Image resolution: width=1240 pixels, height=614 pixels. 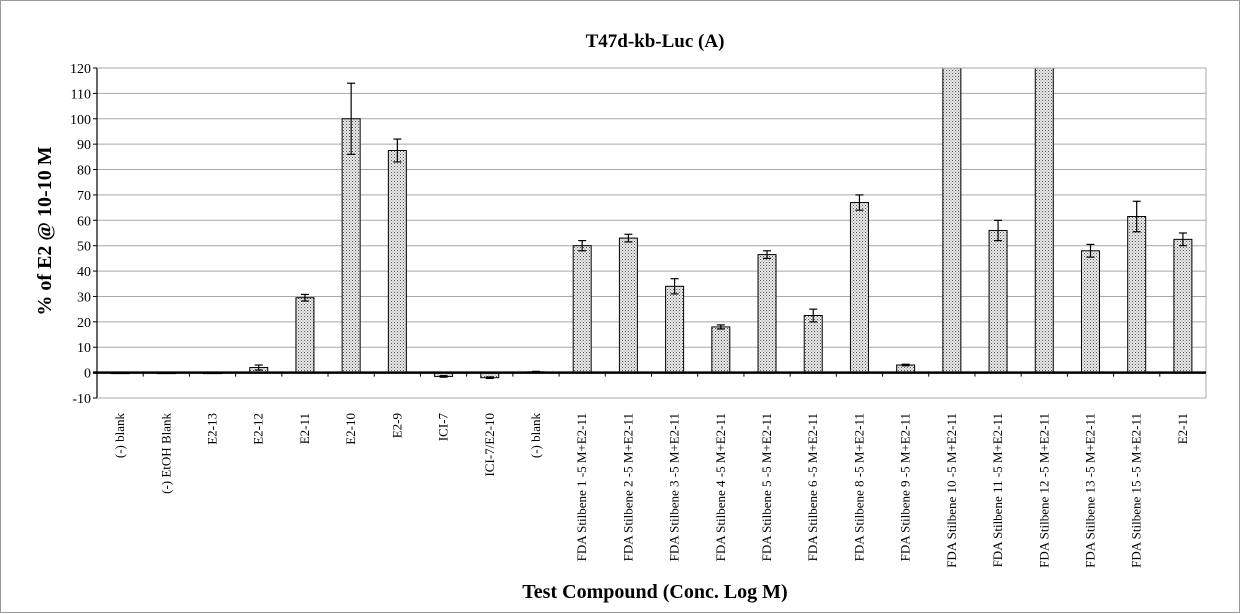 What do you see at coordinates (84, 272) in the screenshot?
I see `y-tick-label: 40` at bounding box center [84, 272].